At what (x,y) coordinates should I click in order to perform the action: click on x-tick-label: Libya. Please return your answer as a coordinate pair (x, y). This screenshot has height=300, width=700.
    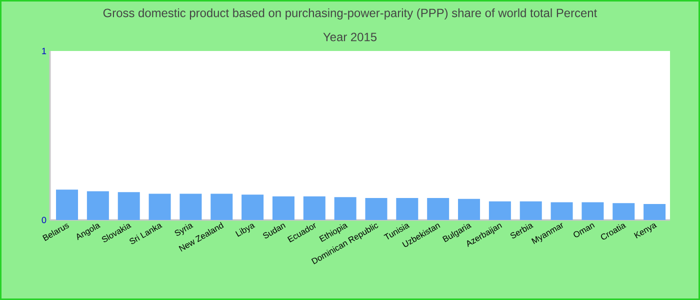
    Looking at the image, I should click on (245, 230).